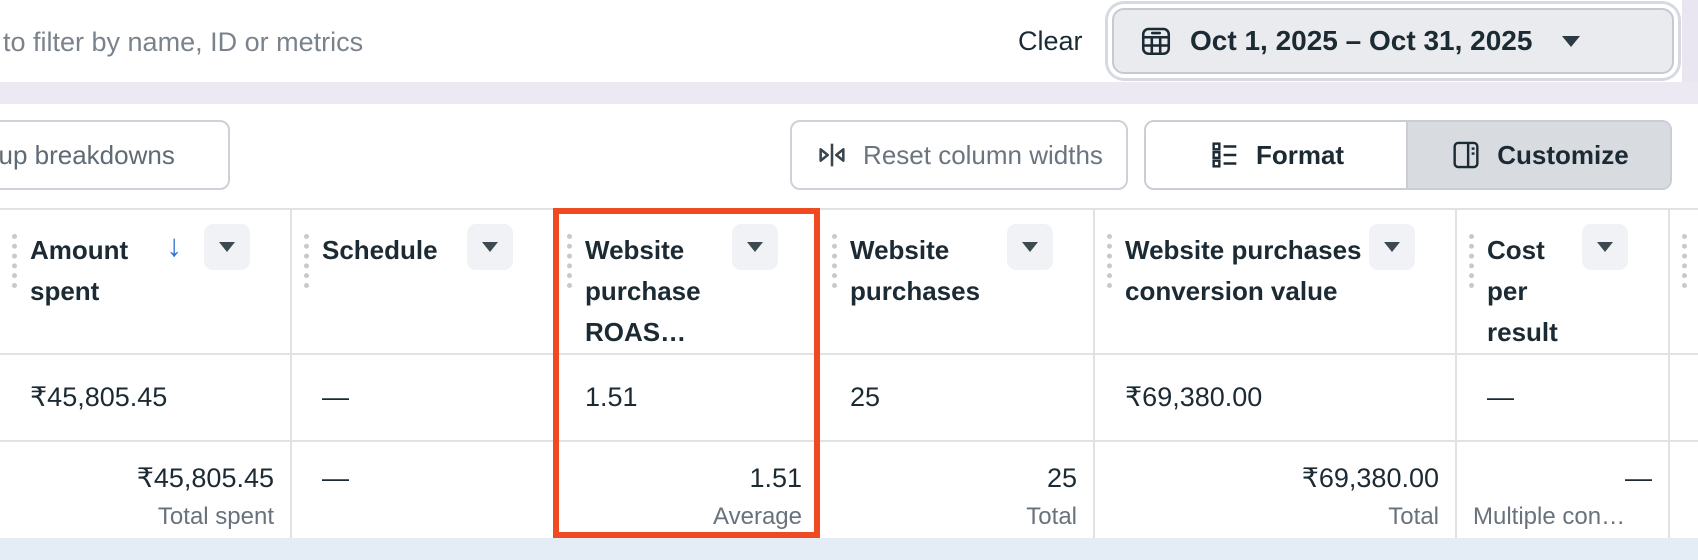 The height and width of the screenshot is (560, 1698). What do you see at coordinates (380, 250) in the screenshot?
I see `column-header-label: Schedule` at bounding box center [380, 250].